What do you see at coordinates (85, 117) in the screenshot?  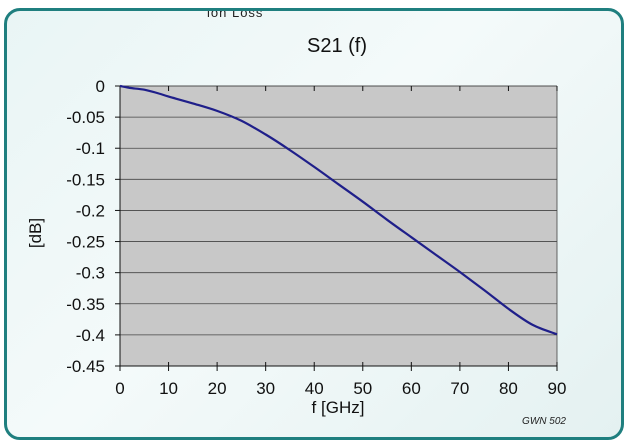 I see `y-tick-label: -0.05` at bounding box center [85, 117].